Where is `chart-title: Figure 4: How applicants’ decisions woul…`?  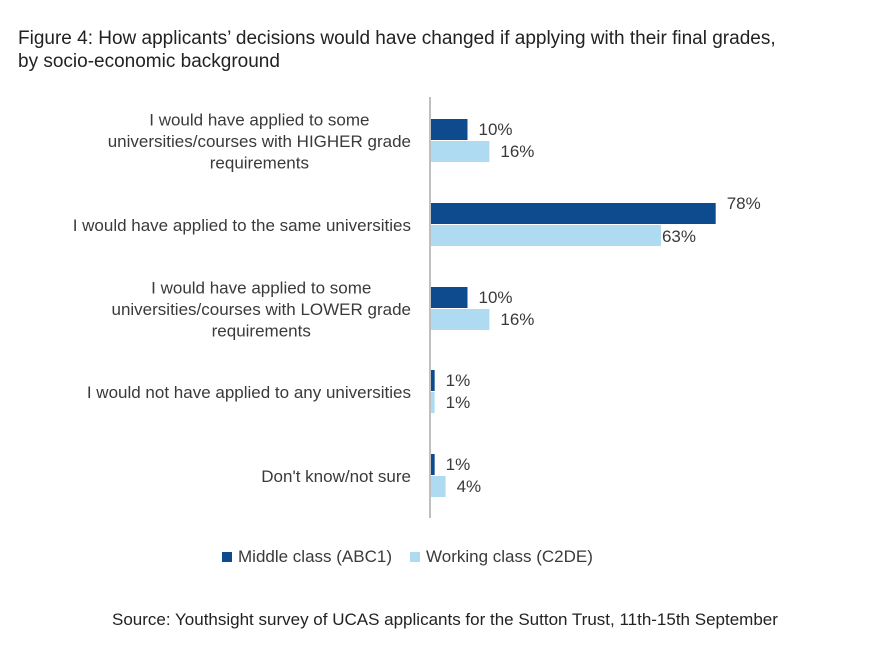 chart-title: Figure 4: How applicants’ decisions woul… is located at coordinates (438, 50).